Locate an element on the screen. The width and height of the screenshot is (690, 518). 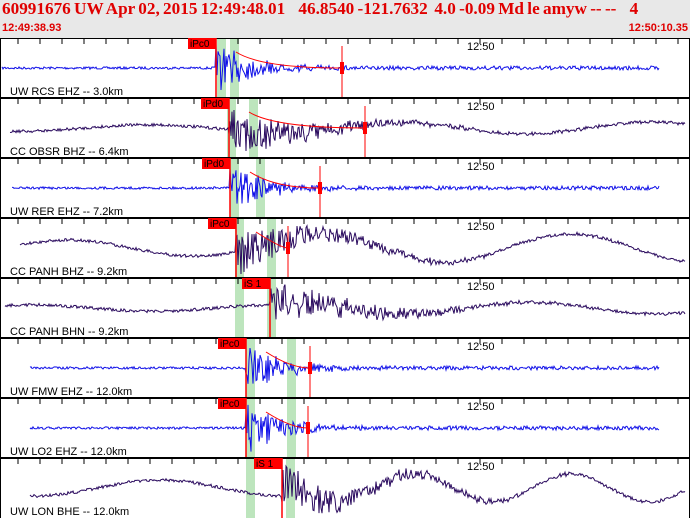
station-label: CC PANH BHN -- 9.2km is located at coordinates (69, 332).